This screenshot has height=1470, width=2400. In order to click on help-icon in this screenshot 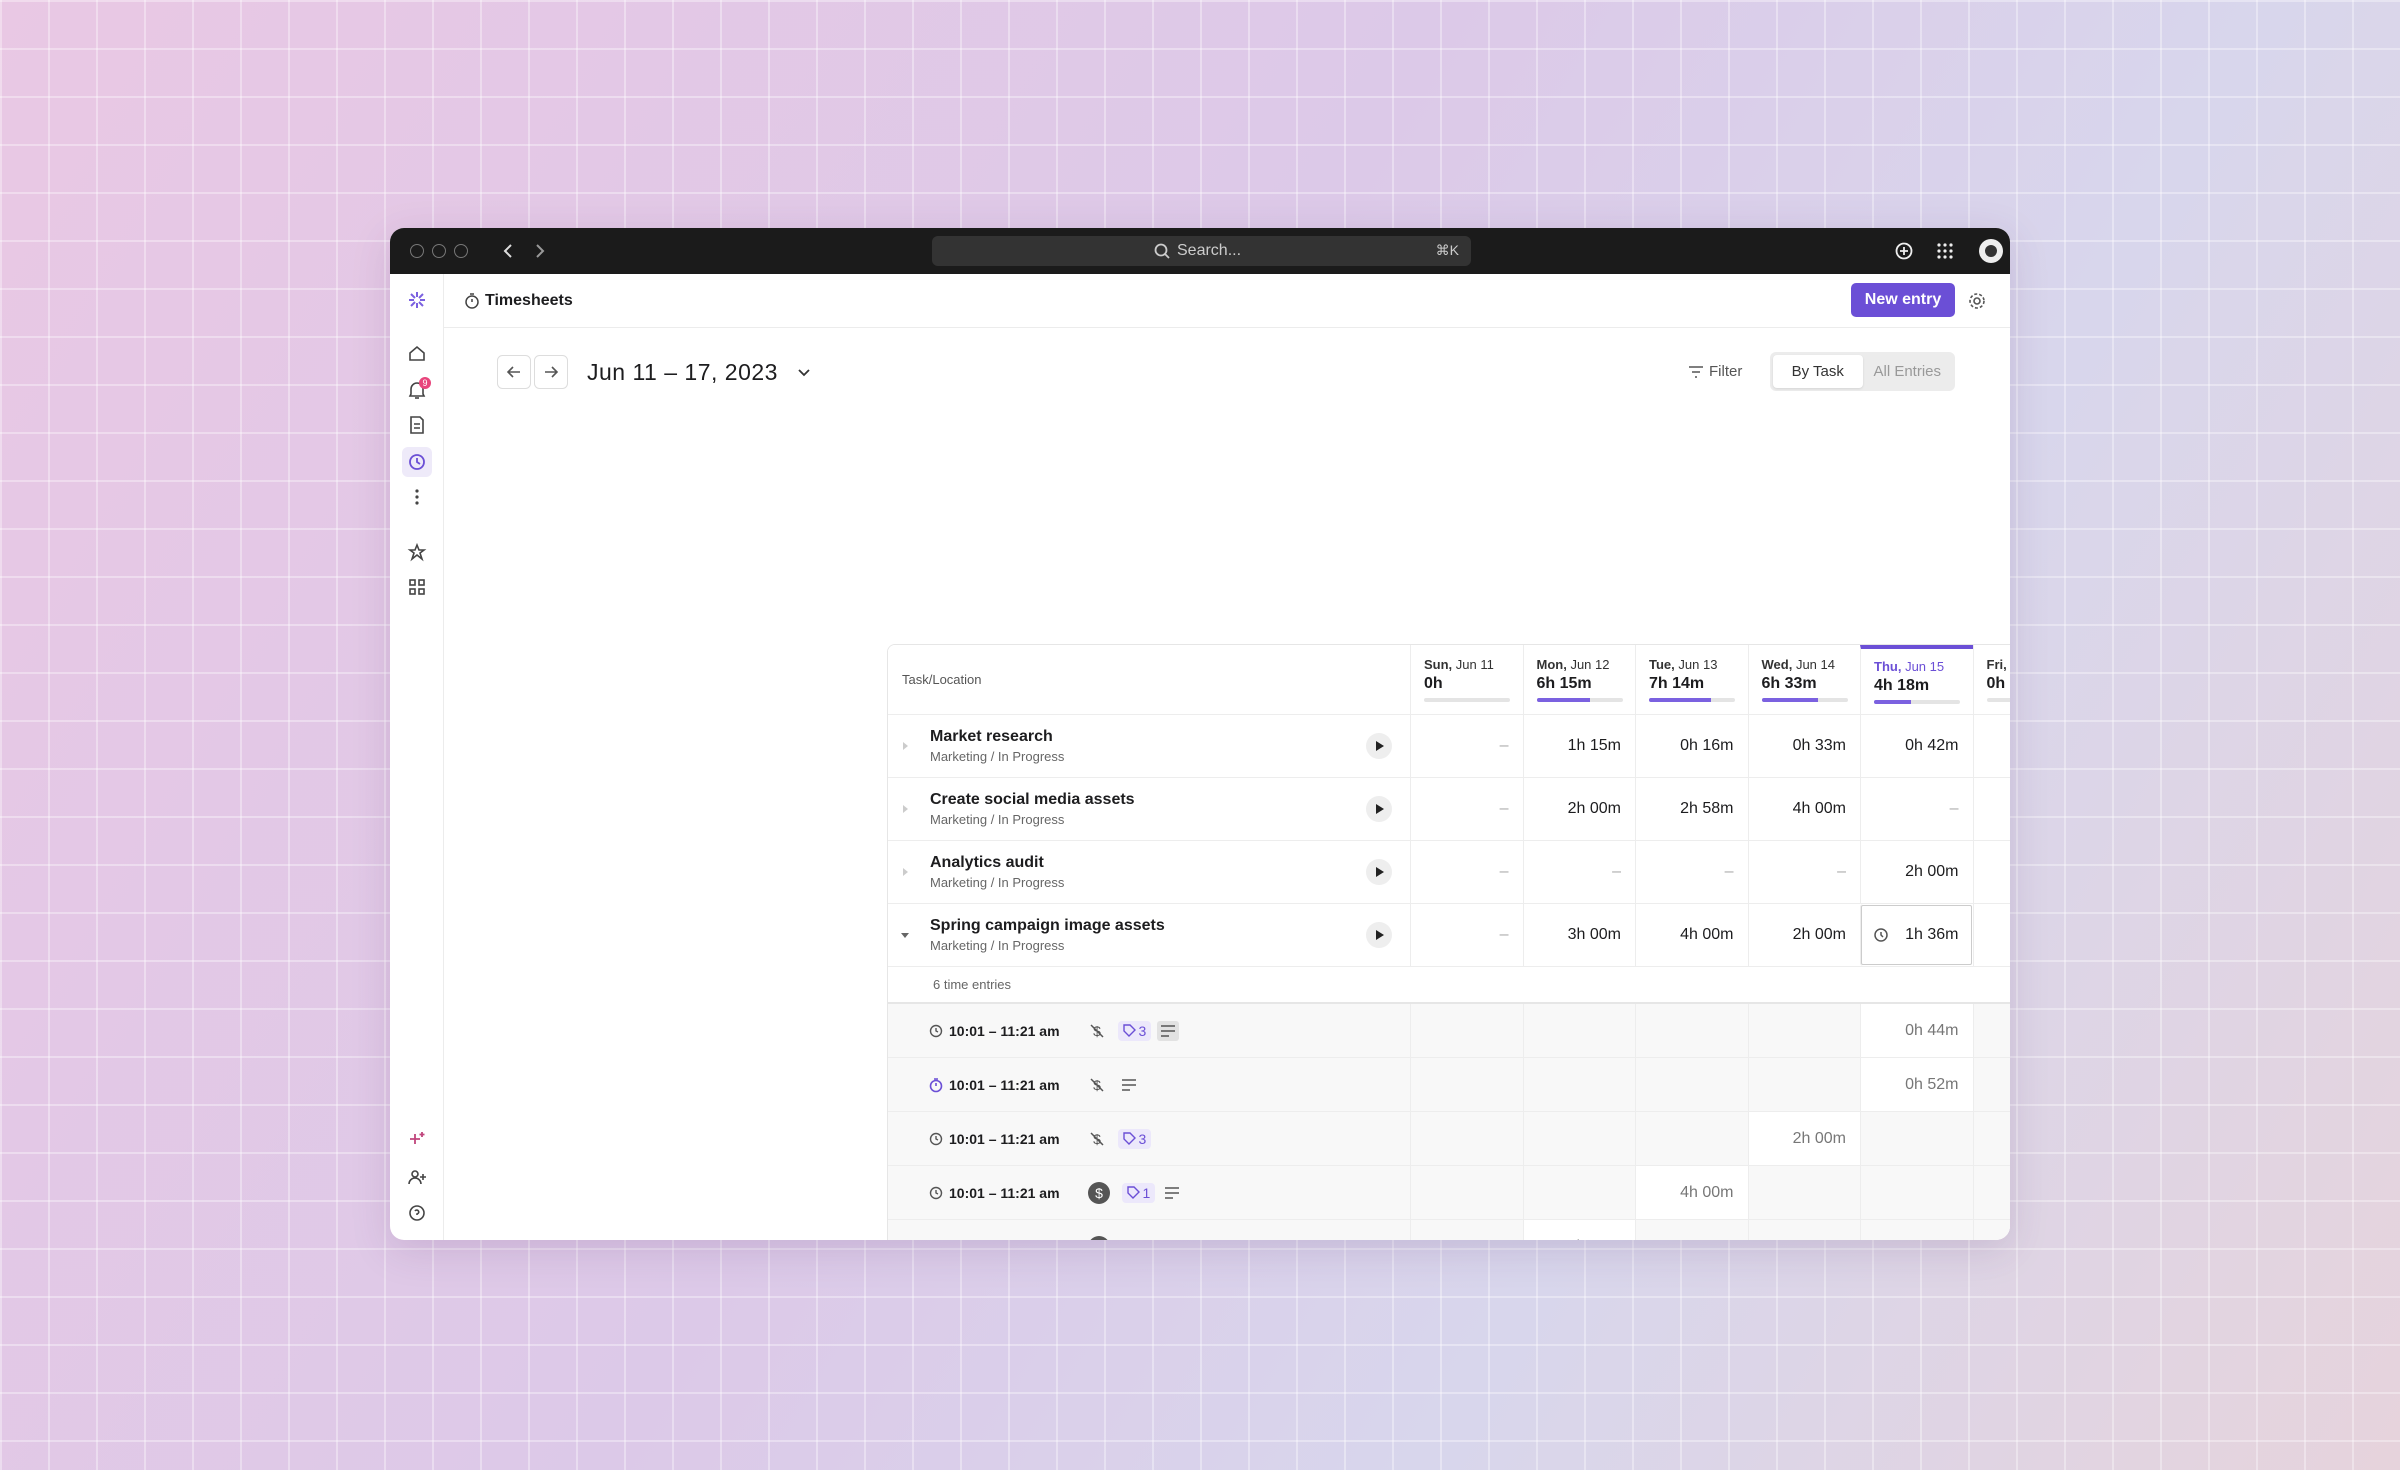, I will do `click(417, 1213)`.